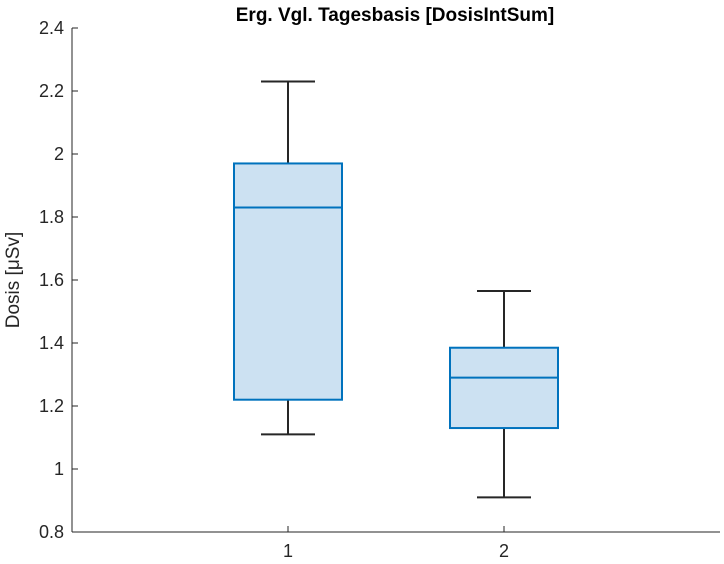 This screenshot has height=564, width=724. Describe the element at coordinates (51, 28) in the screenshot. I see `y-tick-label: 2.4` at that location.